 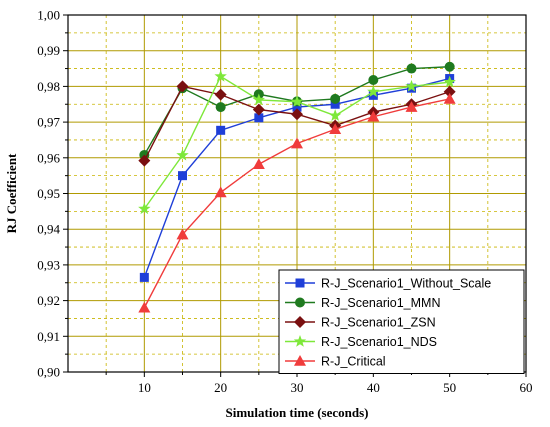 I want to click on y-tick-label: 0,93, so click(x=48, y=264).